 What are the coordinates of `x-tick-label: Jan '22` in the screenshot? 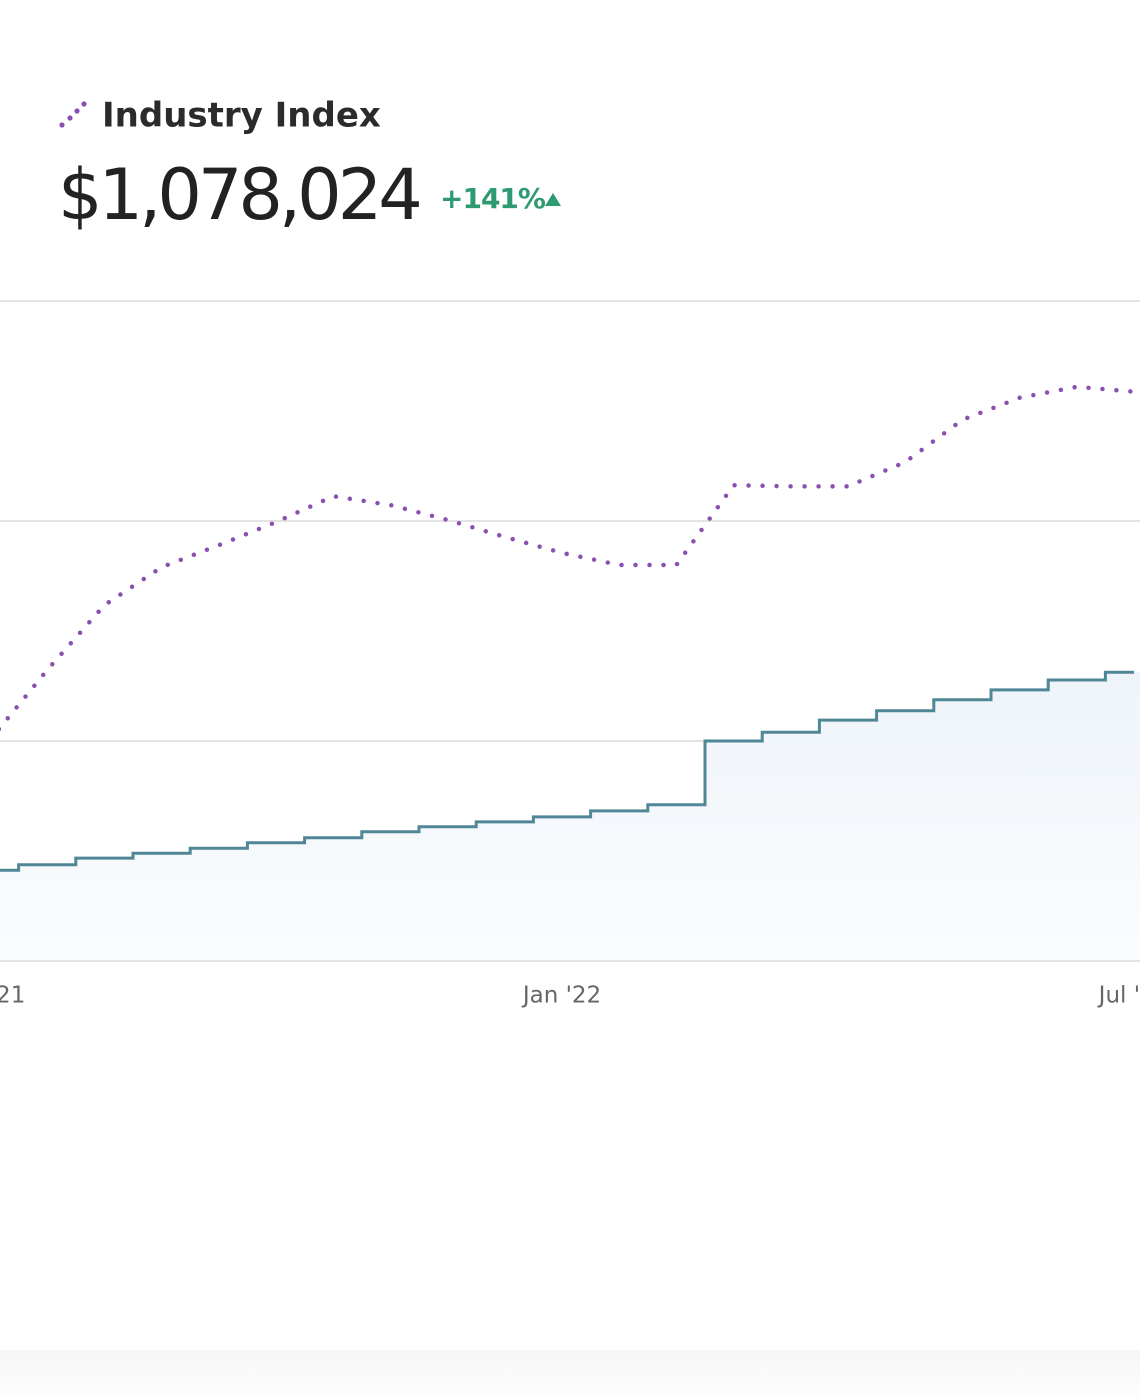 It's located at (561, 996).